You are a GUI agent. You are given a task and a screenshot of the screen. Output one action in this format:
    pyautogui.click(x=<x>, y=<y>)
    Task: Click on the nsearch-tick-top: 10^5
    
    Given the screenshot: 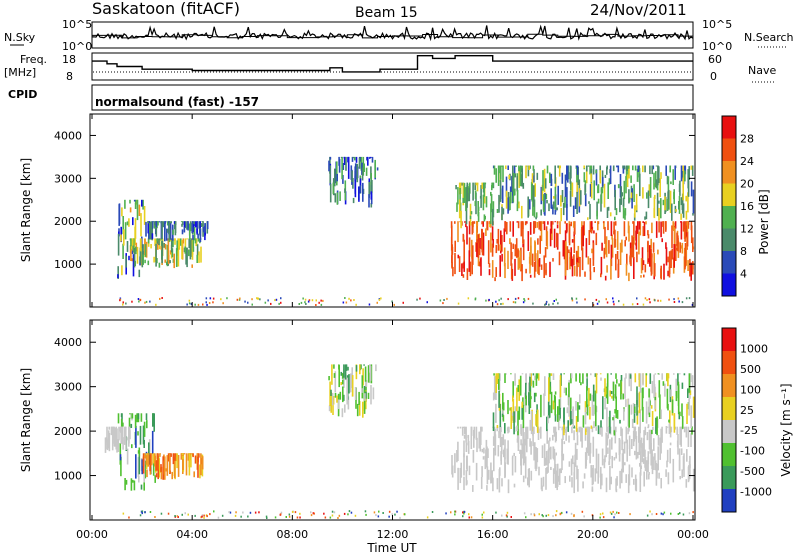 What is the action you would take?
    pyautogui.click(x=717, y=24)
    